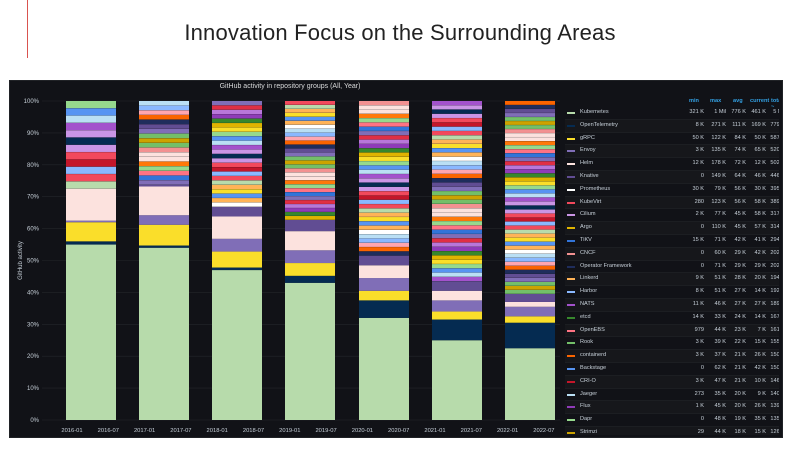 The width and height of the screenshot is (800, 450). I want to click on legend-series-name: Linkerd, so click(589, 278).